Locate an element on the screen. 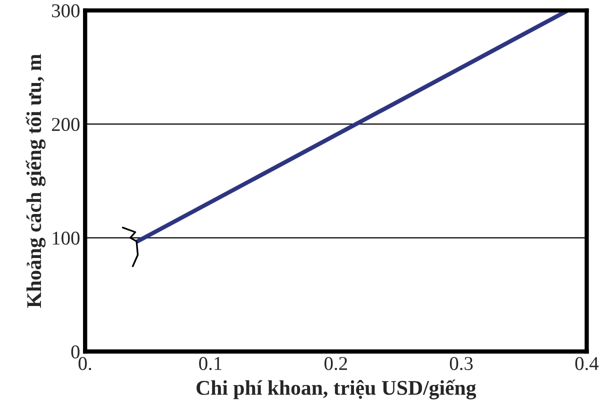 This screenshot has width=608, height=416. y-tick-label: 300 is located at coordinates (66, 11).